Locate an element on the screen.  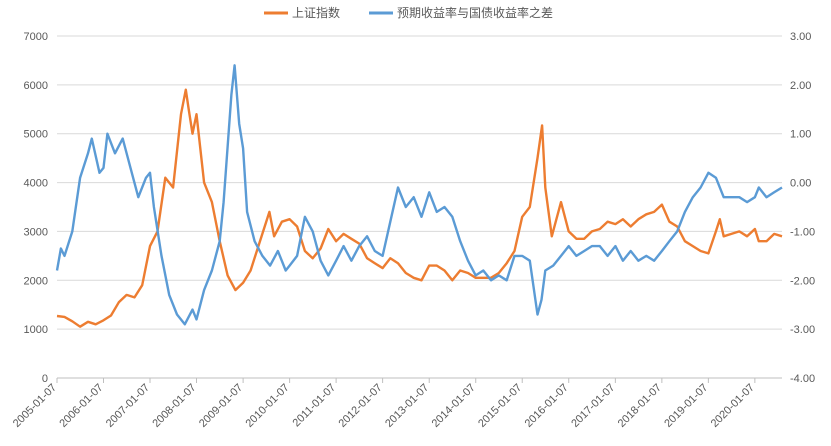
x-tick-label: 2007-01-07 is located at coordinates (128, 406).